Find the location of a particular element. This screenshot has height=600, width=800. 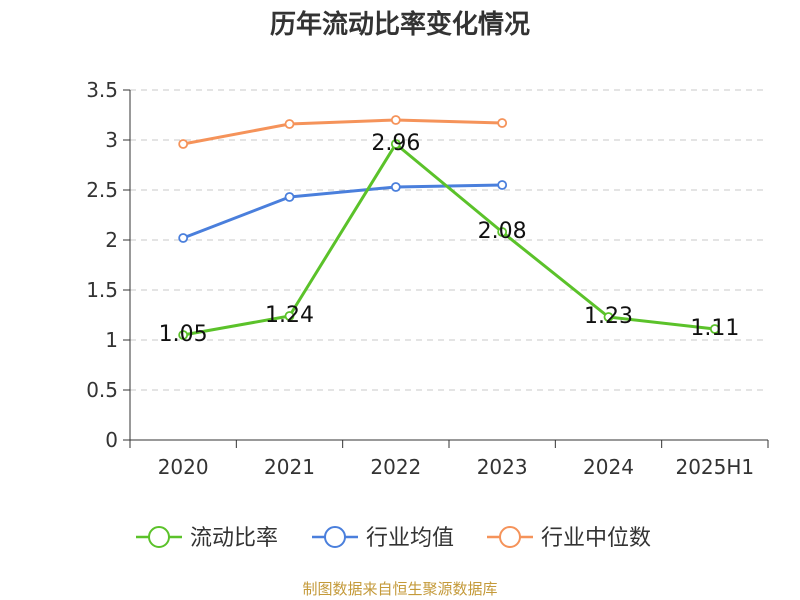

data-label: 1.11 is located at coordinates (714, 328).